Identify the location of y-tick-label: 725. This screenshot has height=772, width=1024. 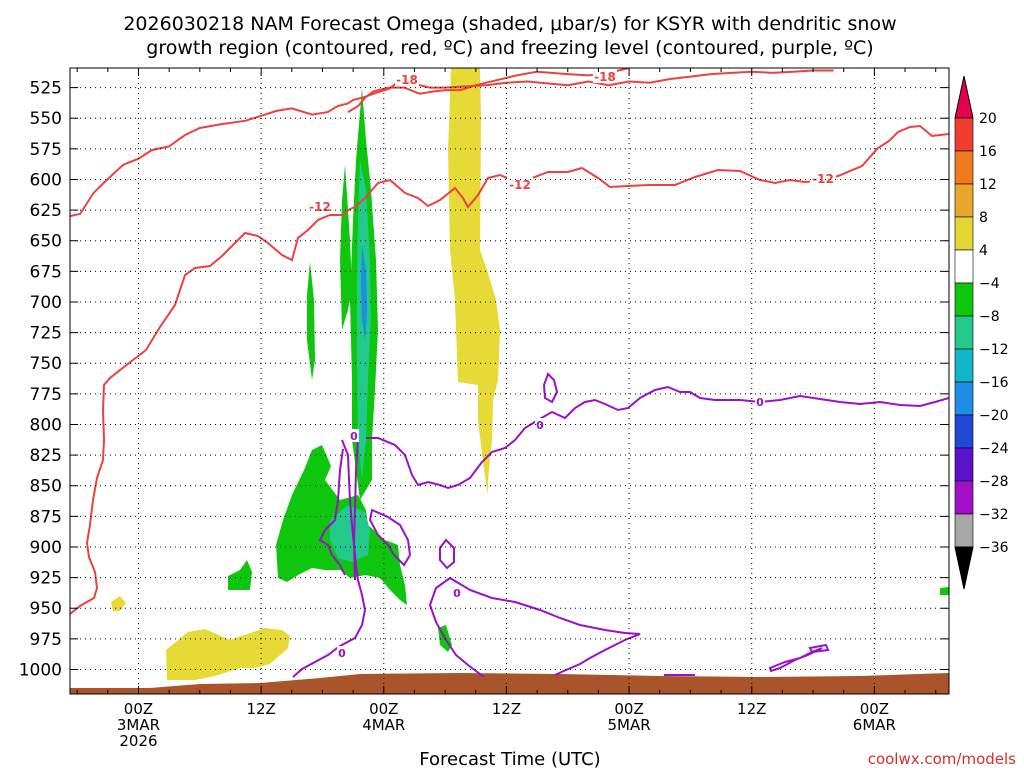
(46, 334).